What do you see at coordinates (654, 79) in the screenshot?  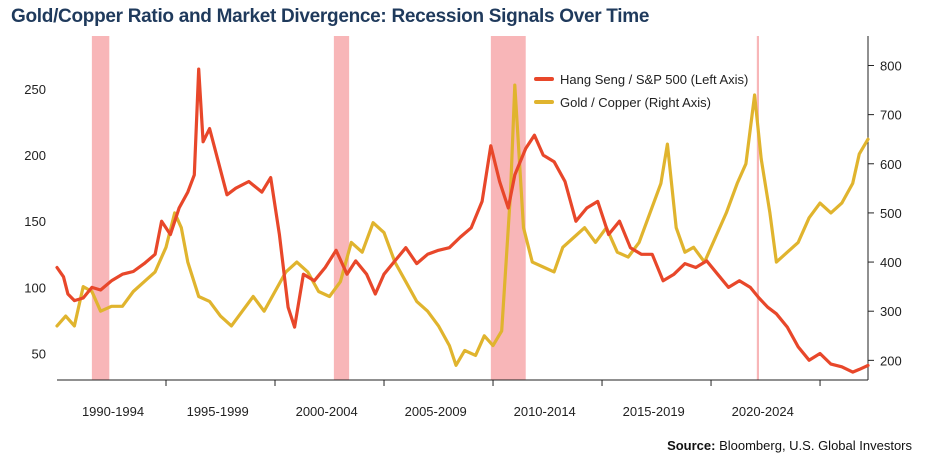 I see `legend-label: Hang Seng / S&P 500 (Left Axis)` at bounding box center [654, 79].